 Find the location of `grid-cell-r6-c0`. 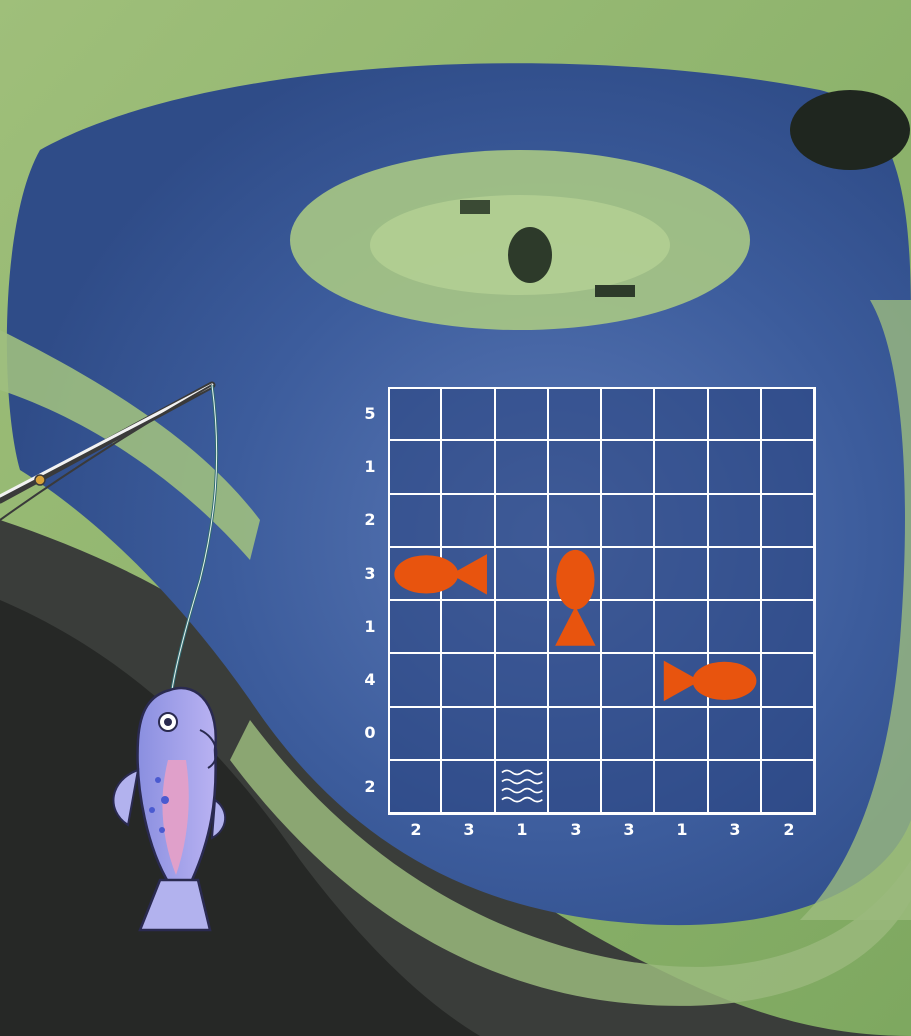

grid-cell-r6-c0 is located at coordinates (416, 734).